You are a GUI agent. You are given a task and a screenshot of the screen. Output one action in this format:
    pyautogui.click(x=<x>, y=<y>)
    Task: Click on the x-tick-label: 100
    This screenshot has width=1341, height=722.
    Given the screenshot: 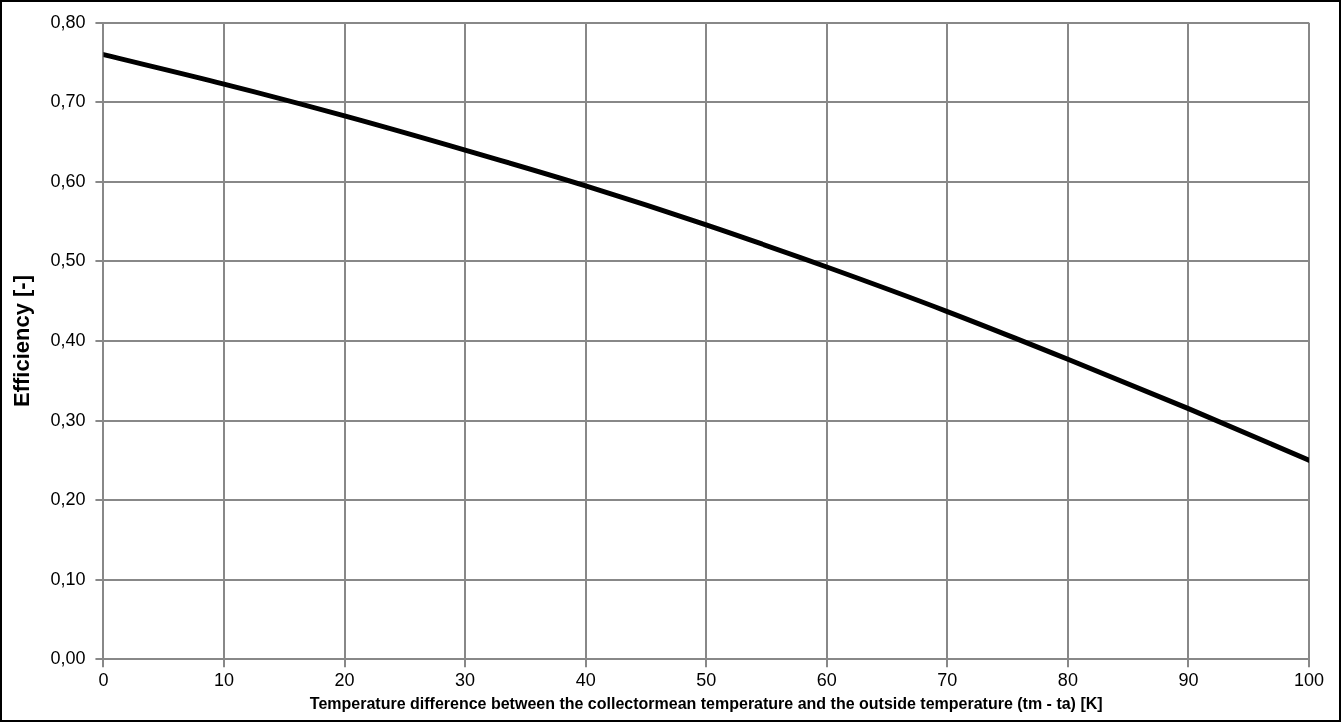 What is the action you would take?
    pyautogui.click(x=1309, y=679)
    